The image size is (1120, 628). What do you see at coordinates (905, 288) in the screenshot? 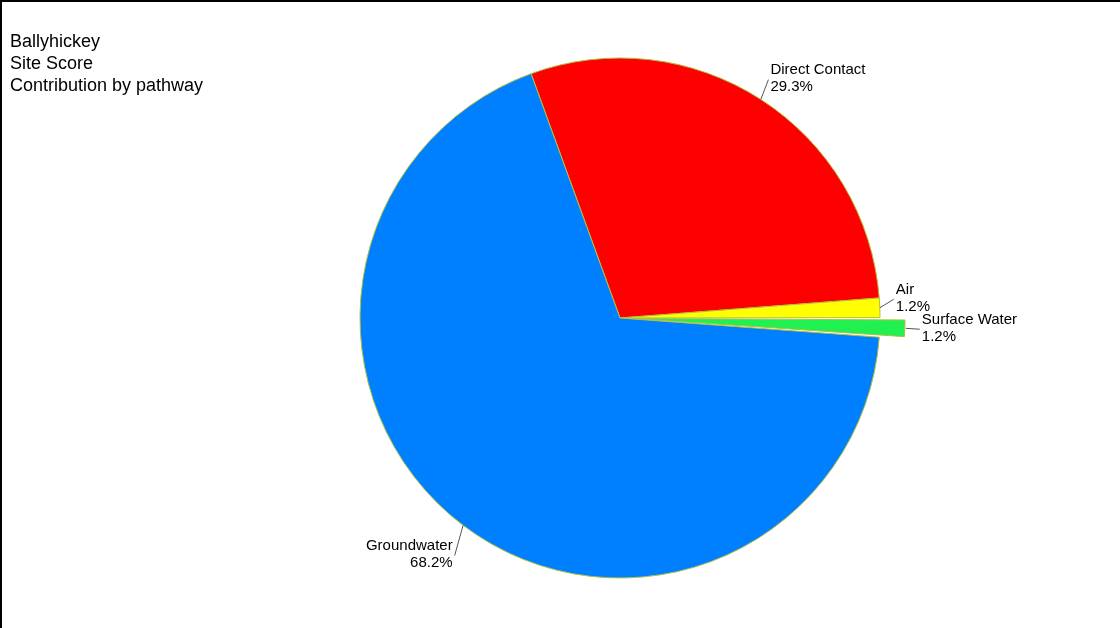
I see `slice-label: Air` at bounding box center [905, 288].